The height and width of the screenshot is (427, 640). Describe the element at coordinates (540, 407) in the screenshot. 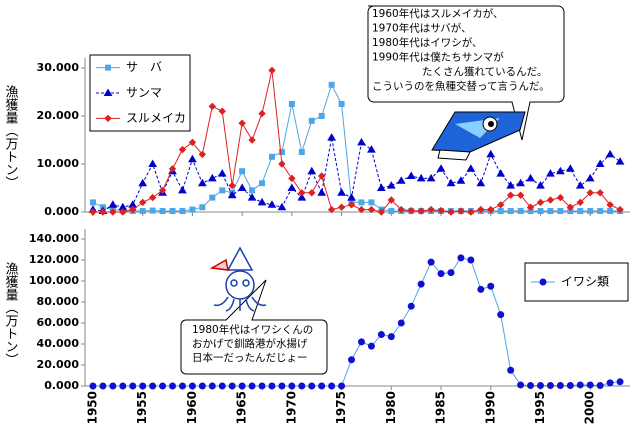

I see `x-tick-label: 1995` at that location.